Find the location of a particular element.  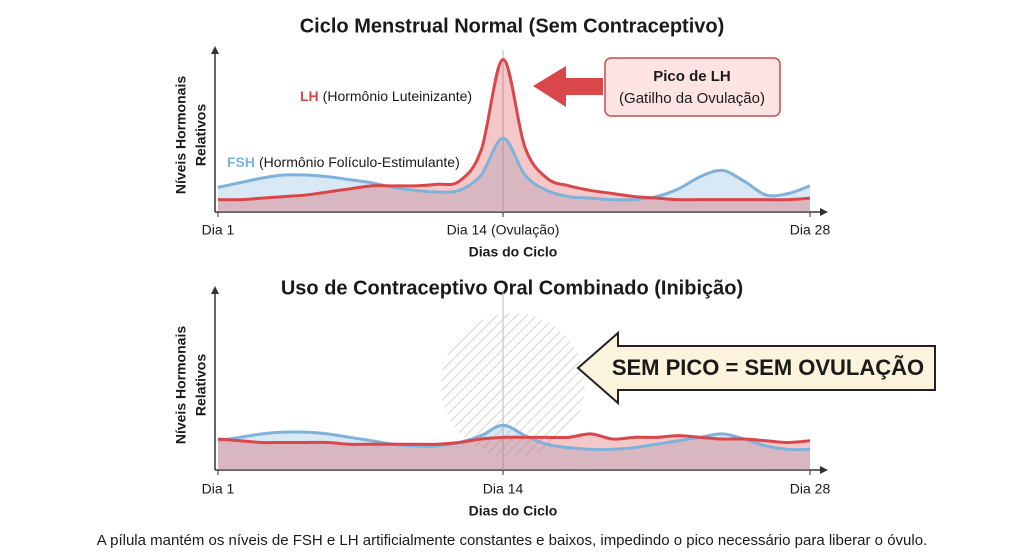

series-description: (Hormônio Luteinizante) is located at coordinates (397, 96).